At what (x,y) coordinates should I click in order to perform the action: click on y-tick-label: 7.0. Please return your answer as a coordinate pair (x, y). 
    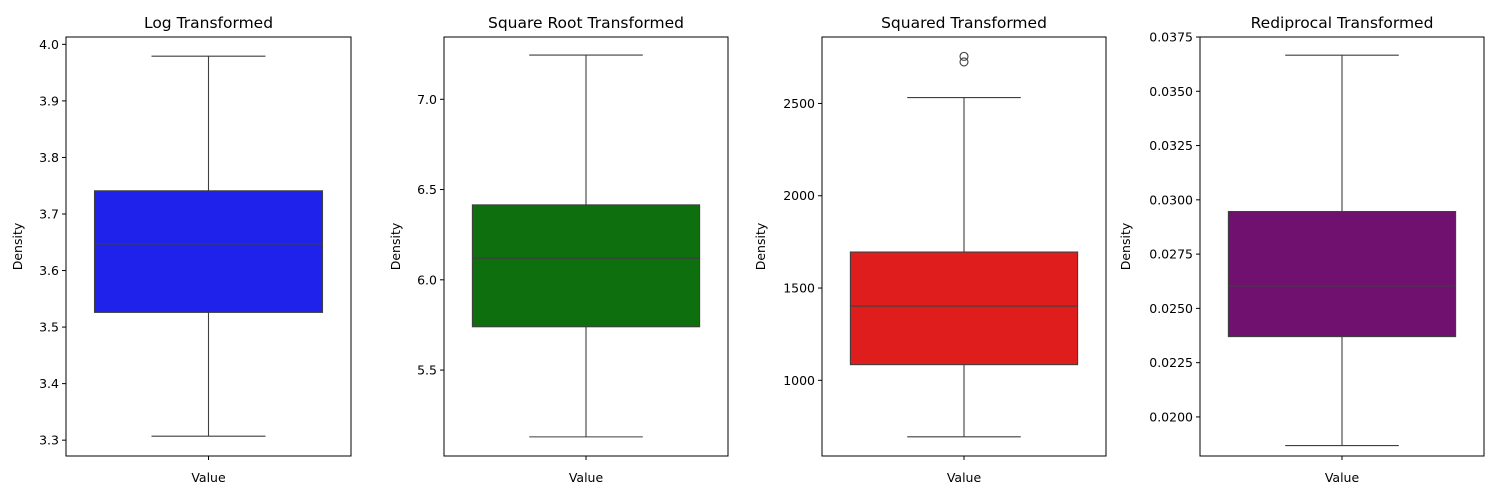
    Looking at the image, I should click on (427, 99).